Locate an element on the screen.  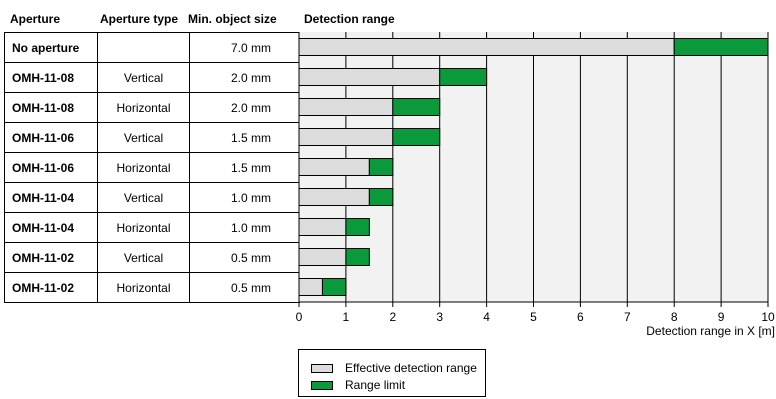
legend-item-effective: Effective detection range is located at coordinates (394, 368).